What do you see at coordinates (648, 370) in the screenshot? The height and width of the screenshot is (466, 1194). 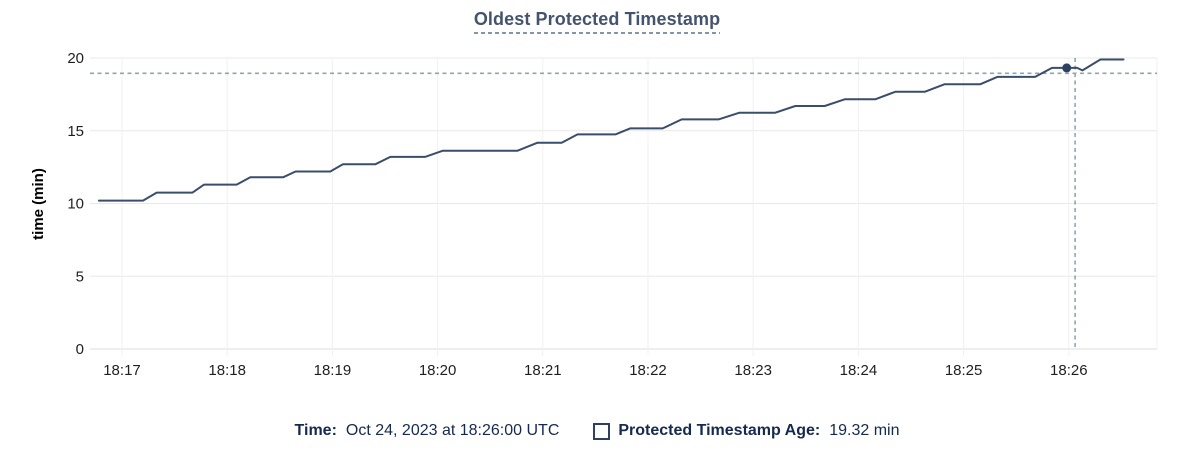 I see `x-tick-label: 18:22` at bounding box center [648, 370].